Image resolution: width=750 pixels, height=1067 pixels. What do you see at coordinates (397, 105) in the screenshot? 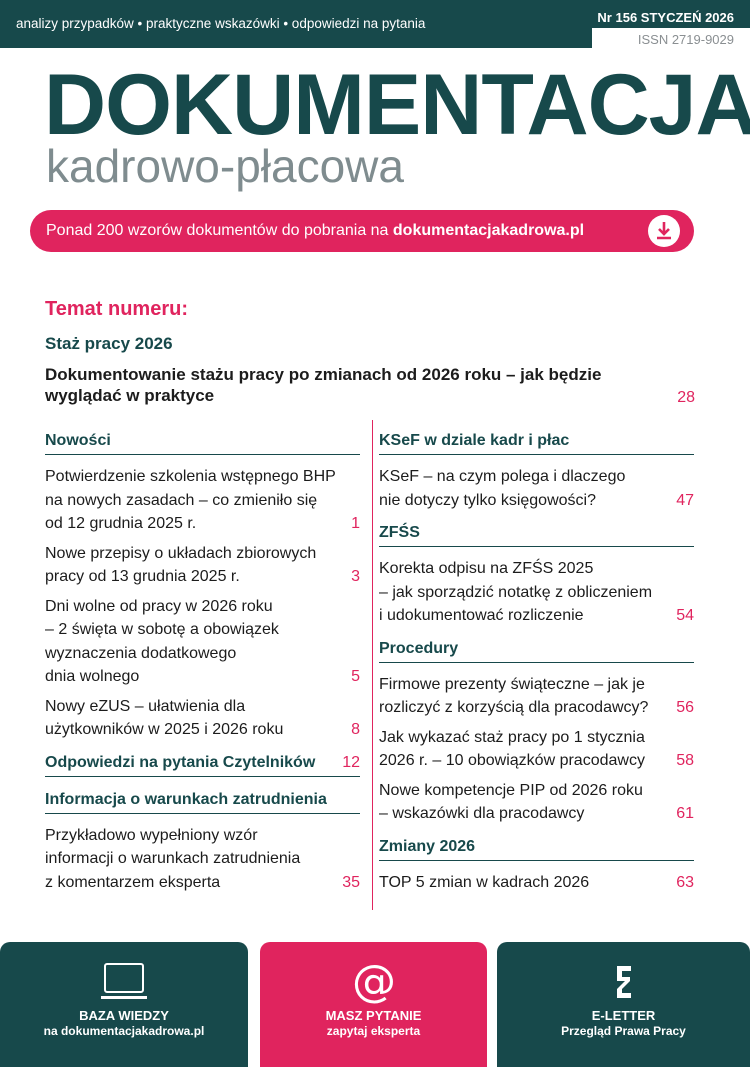
I see `masthead-title: DOKUMENTACJA` at bounding box center [397, 105].